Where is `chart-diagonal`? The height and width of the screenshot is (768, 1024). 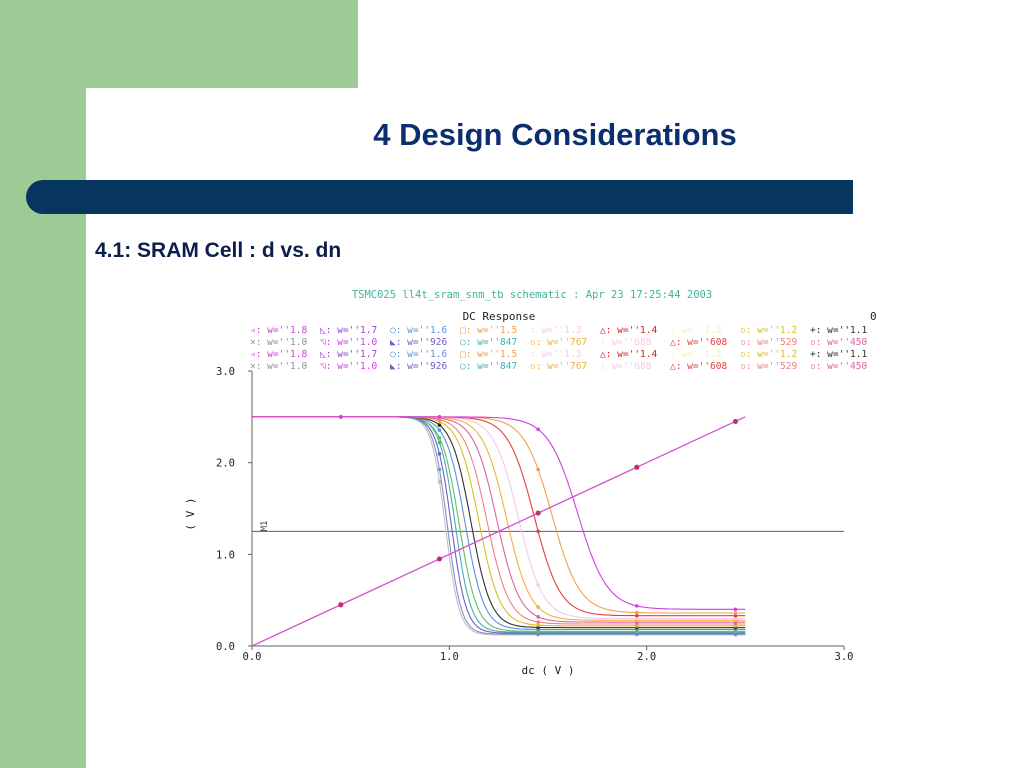 chart-diagonal is located at coordinates (498, 531).